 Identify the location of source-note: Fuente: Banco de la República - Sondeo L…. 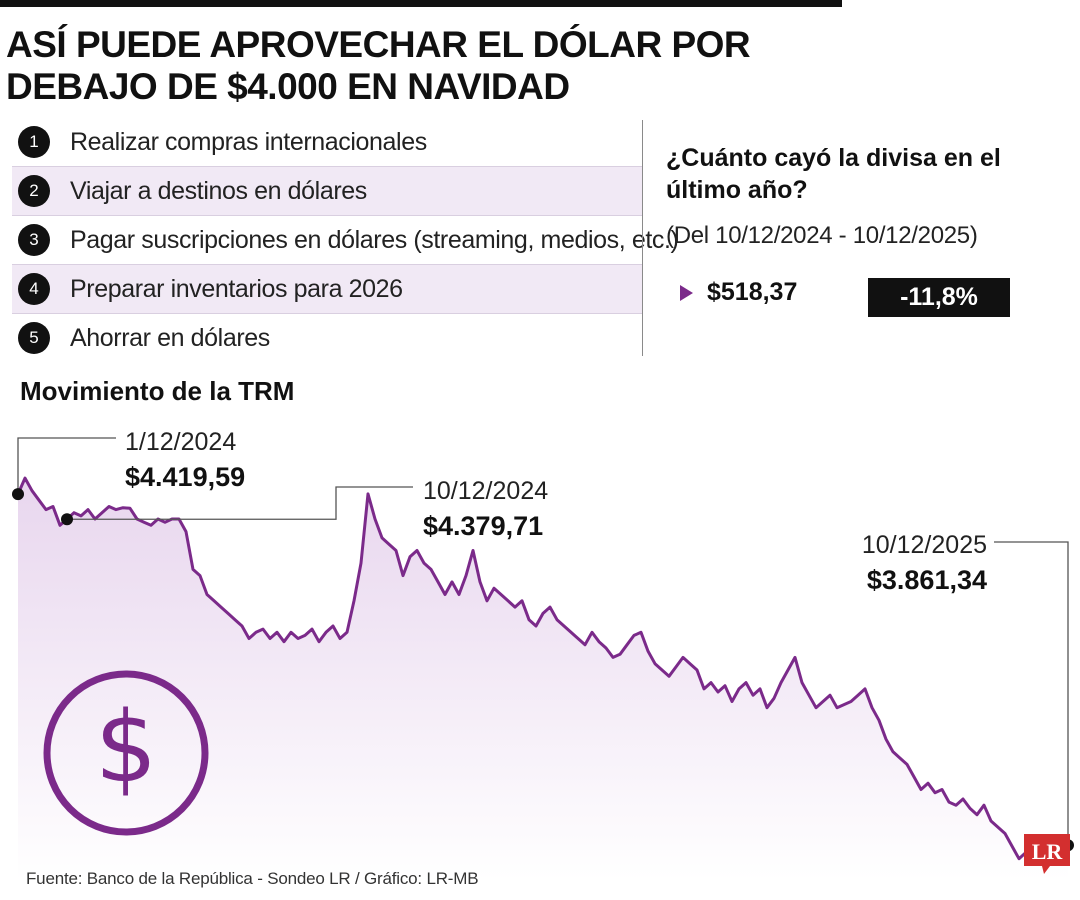
(252, 878).